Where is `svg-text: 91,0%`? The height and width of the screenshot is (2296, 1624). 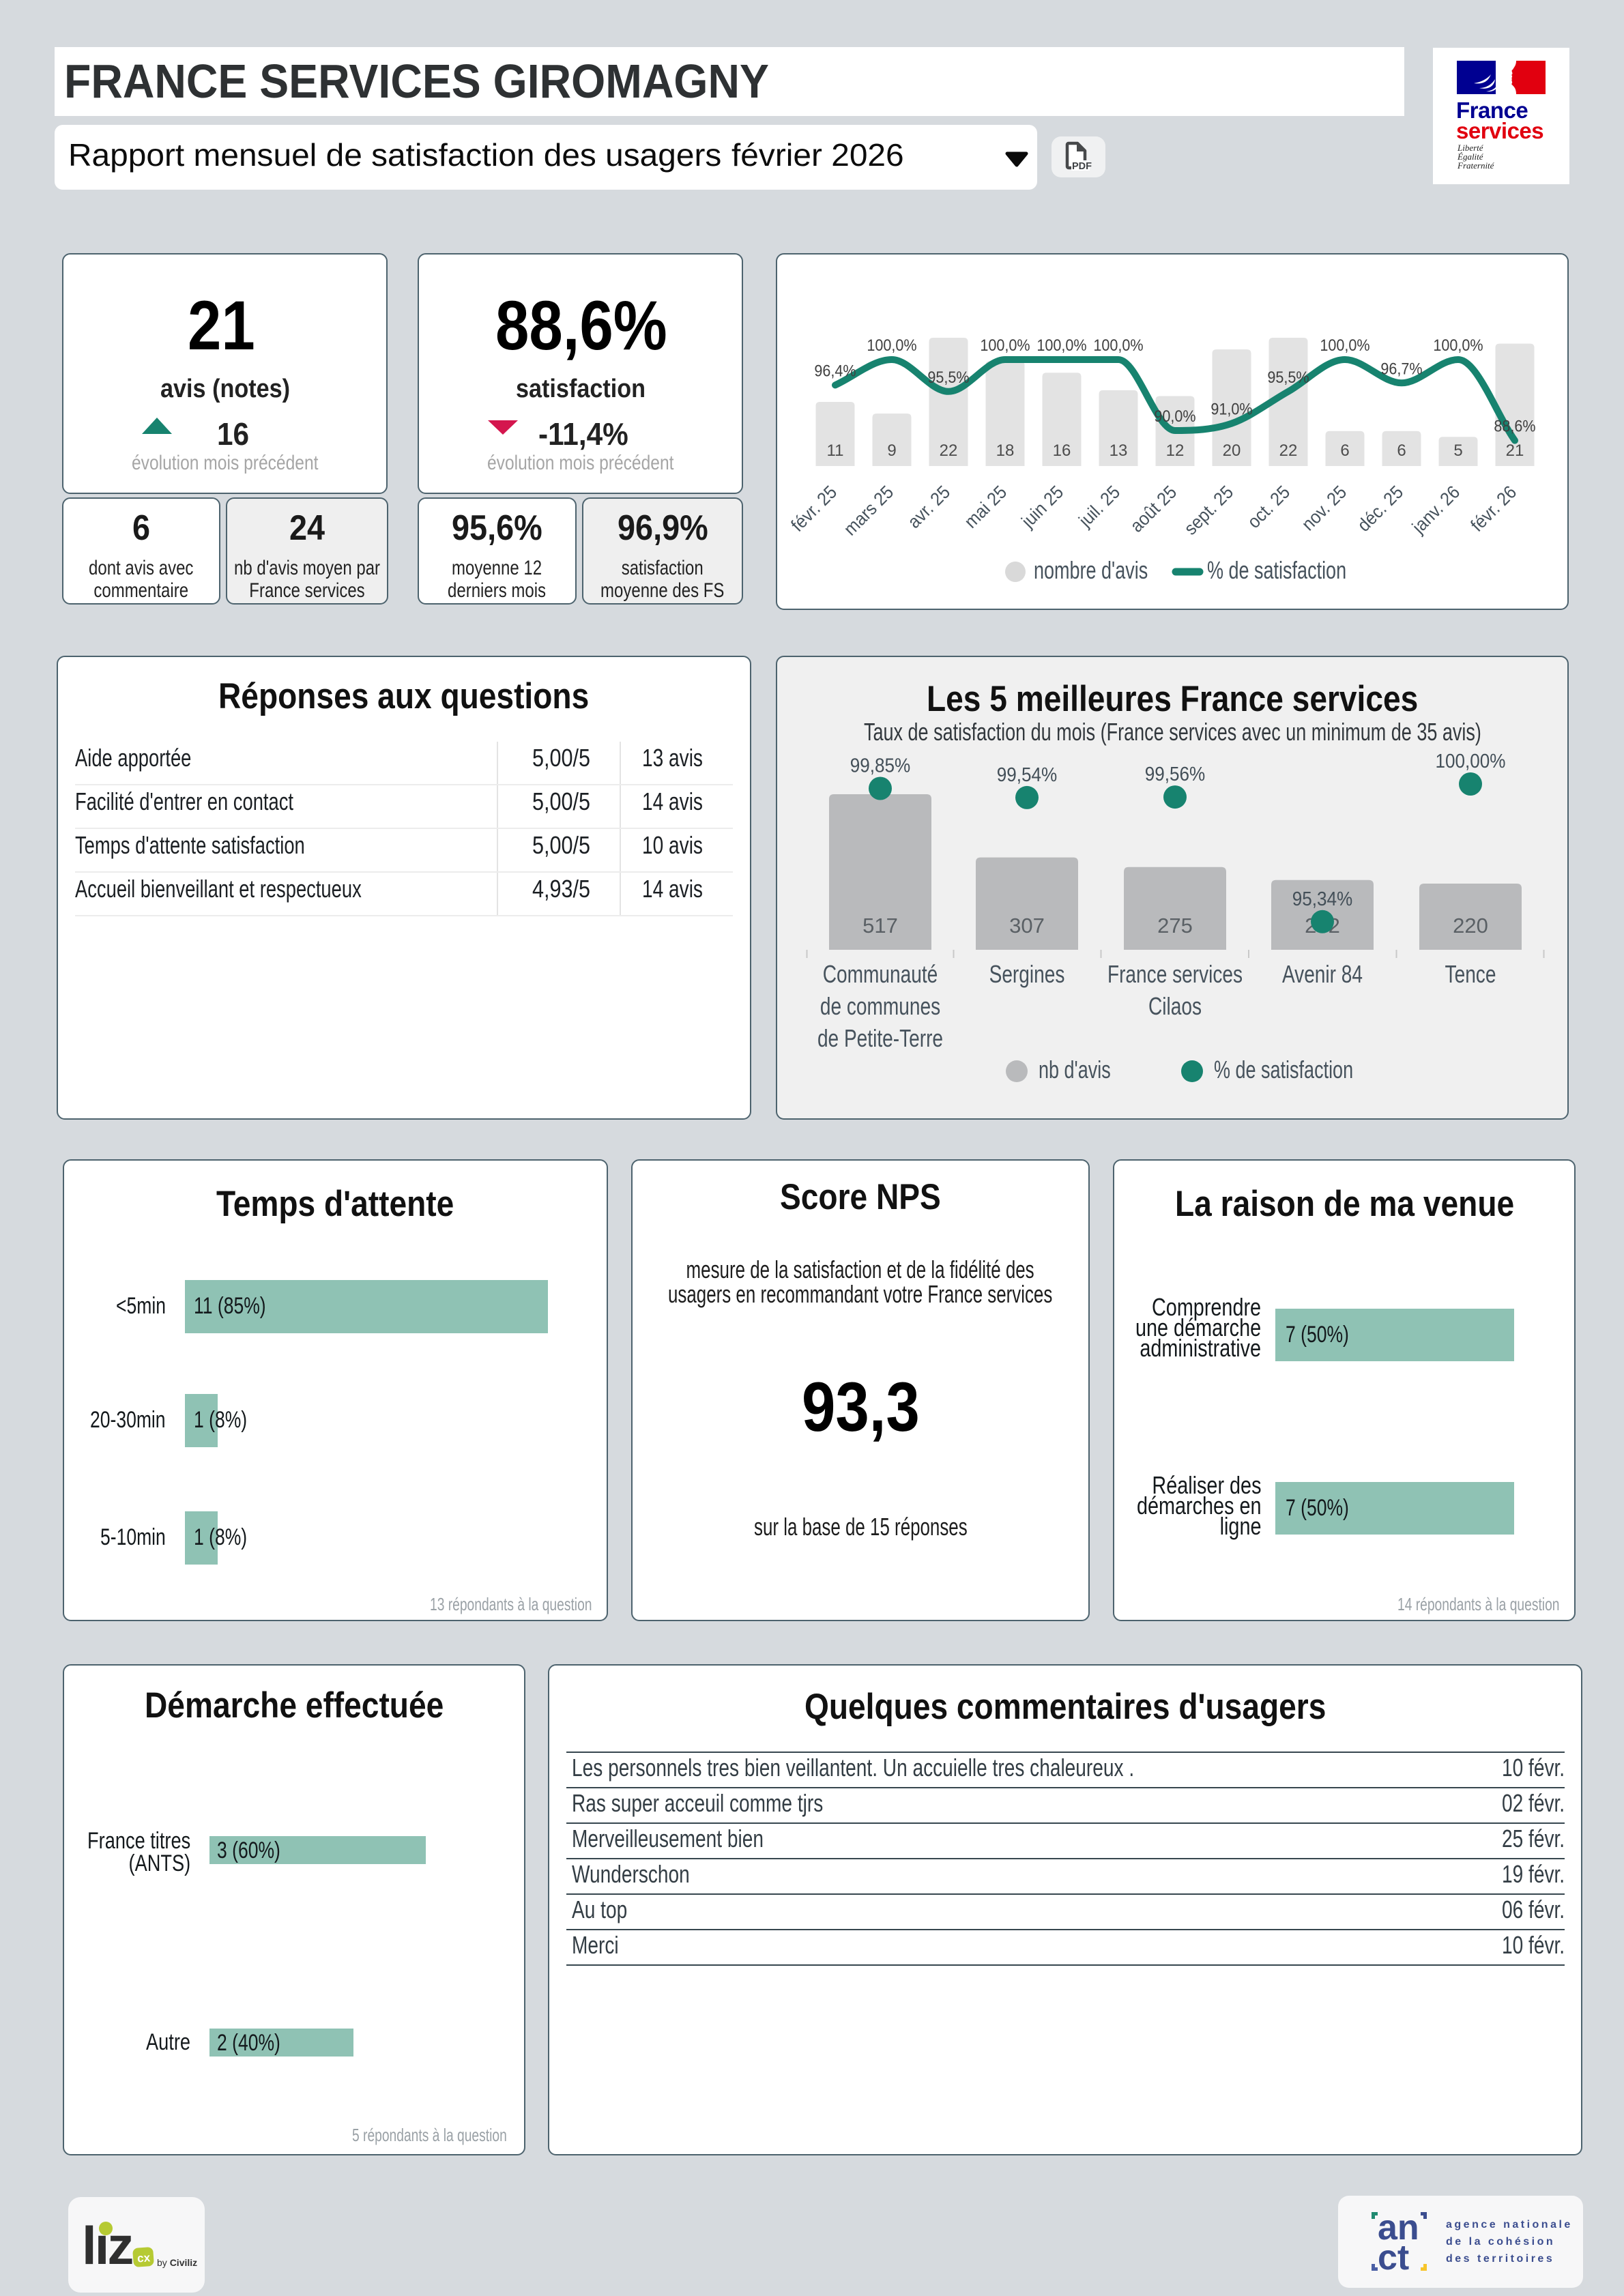
svg-text: 91,0% is located at coordinates (1231, 410).